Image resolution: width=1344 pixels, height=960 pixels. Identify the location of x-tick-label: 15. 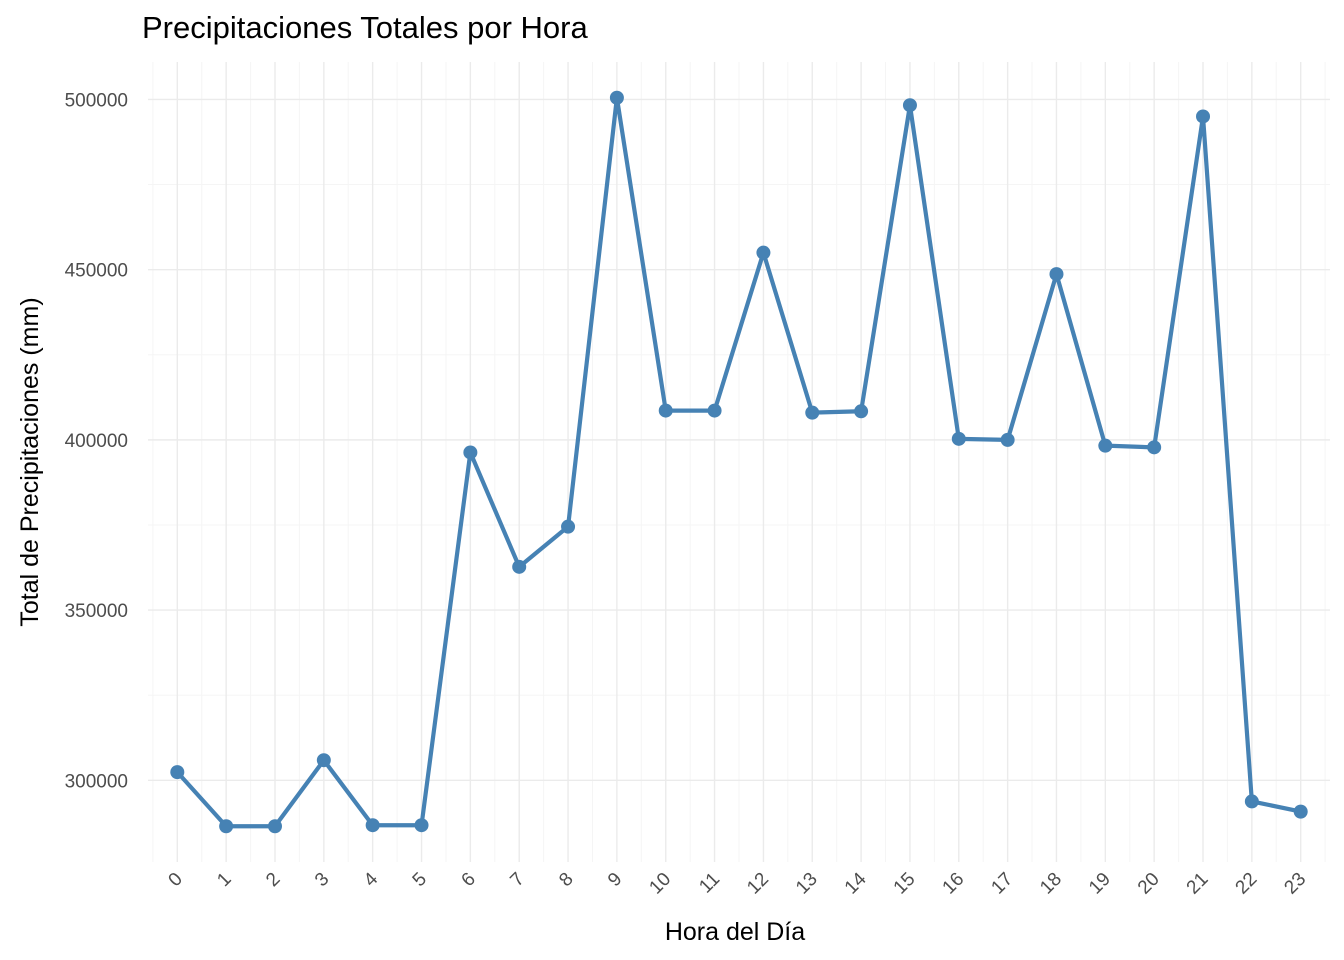
(905, 884).